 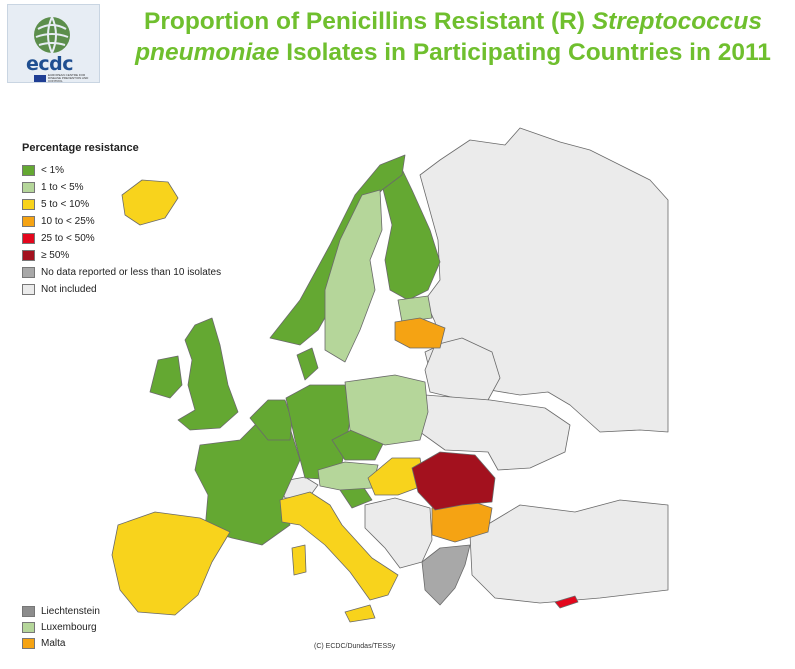 I want to click on legend-label: < 1%, so click(x=53, y=170).